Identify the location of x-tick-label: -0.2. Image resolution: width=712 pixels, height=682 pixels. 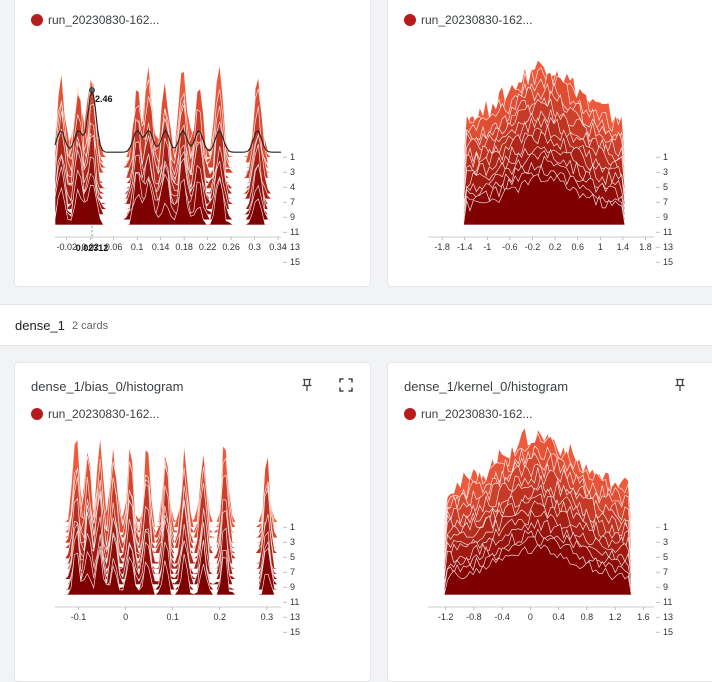
(533, 247).